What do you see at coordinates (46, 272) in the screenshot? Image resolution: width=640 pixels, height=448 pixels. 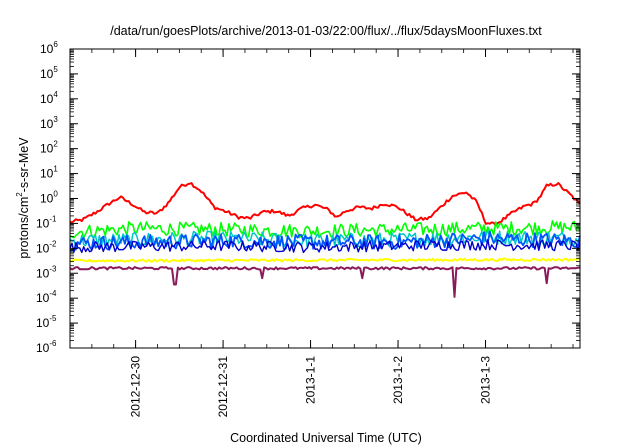 I see `y-tick-label: 10⁻³` at bounding box center [46, 272].